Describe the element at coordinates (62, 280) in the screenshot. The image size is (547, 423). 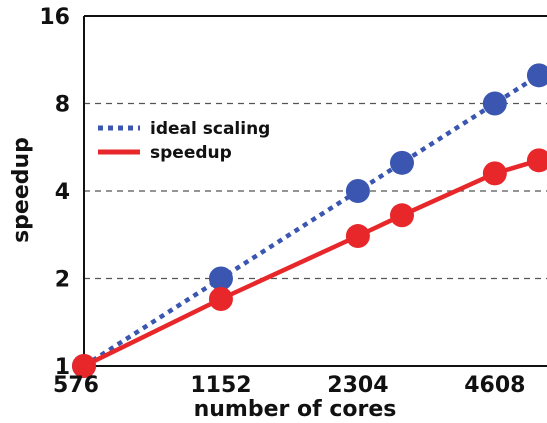
I see `y-tick-label-2: 2` at that location.